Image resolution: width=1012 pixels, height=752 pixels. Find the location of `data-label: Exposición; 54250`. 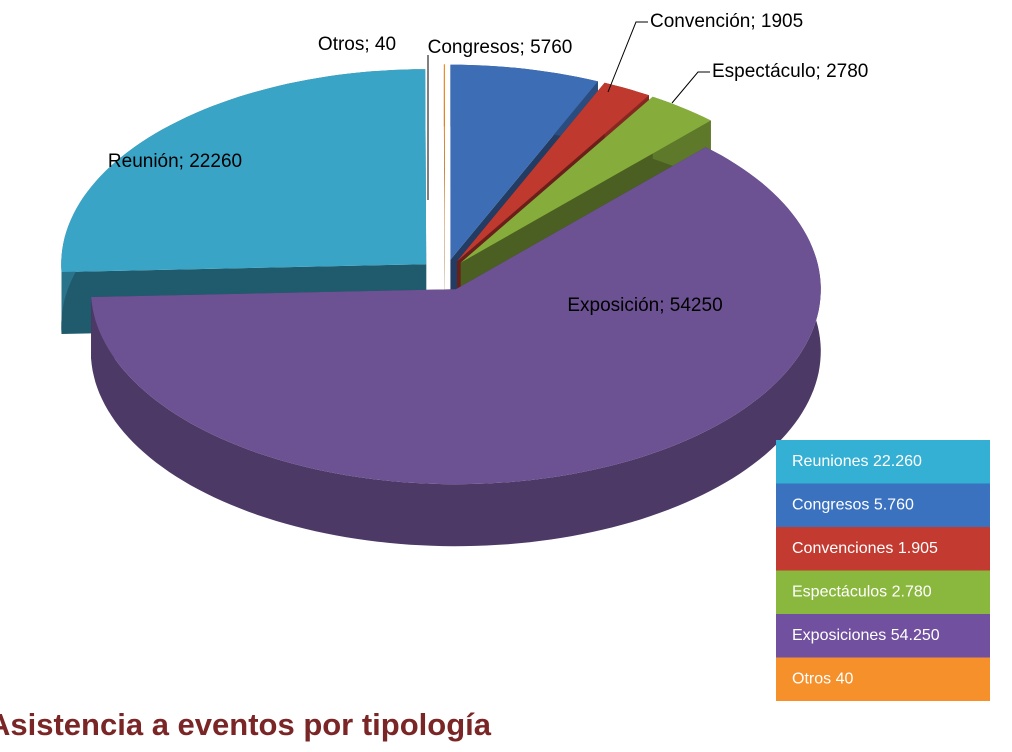

data-label: Exposición; 54250 is located at coordinates (644, 305).